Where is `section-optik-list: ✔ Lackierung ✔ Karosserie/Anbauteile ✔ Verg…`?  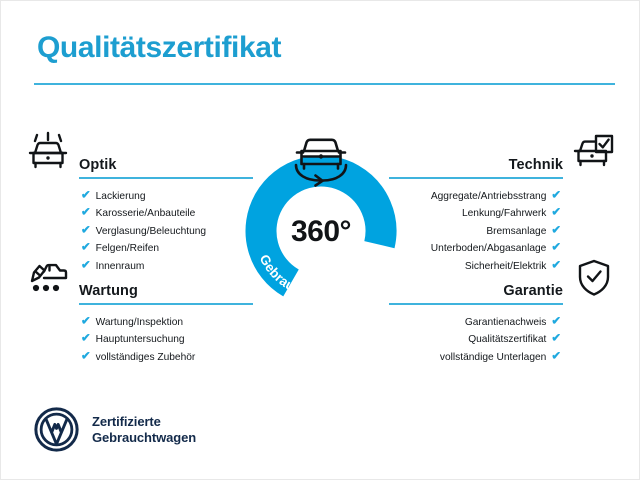
section-optik-list: ✔ Lackierung ✔ Karosserie/Anbauteile ✔ Verg… is located at coordinates (138, 227).